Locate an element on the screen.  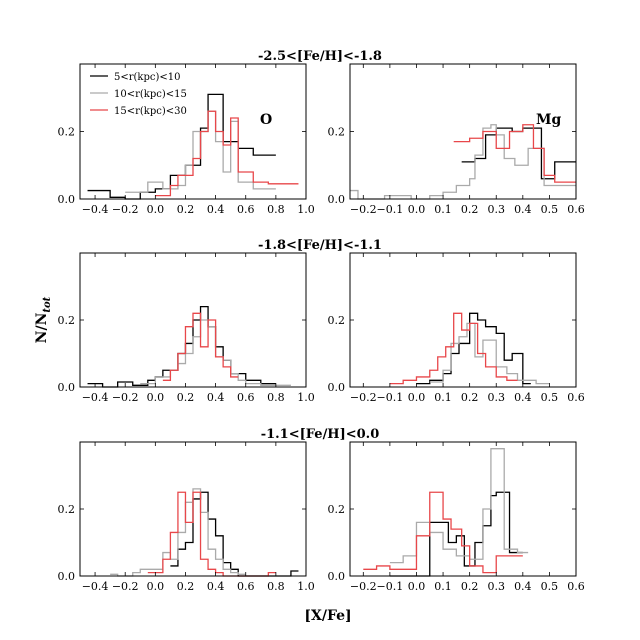
panel-r1-c1: −0.2 −0.1 0.0 0.1 0.2 0.3 0.4 0.5 0.6 0.0 0.2 is located at coordinates (456, 328).